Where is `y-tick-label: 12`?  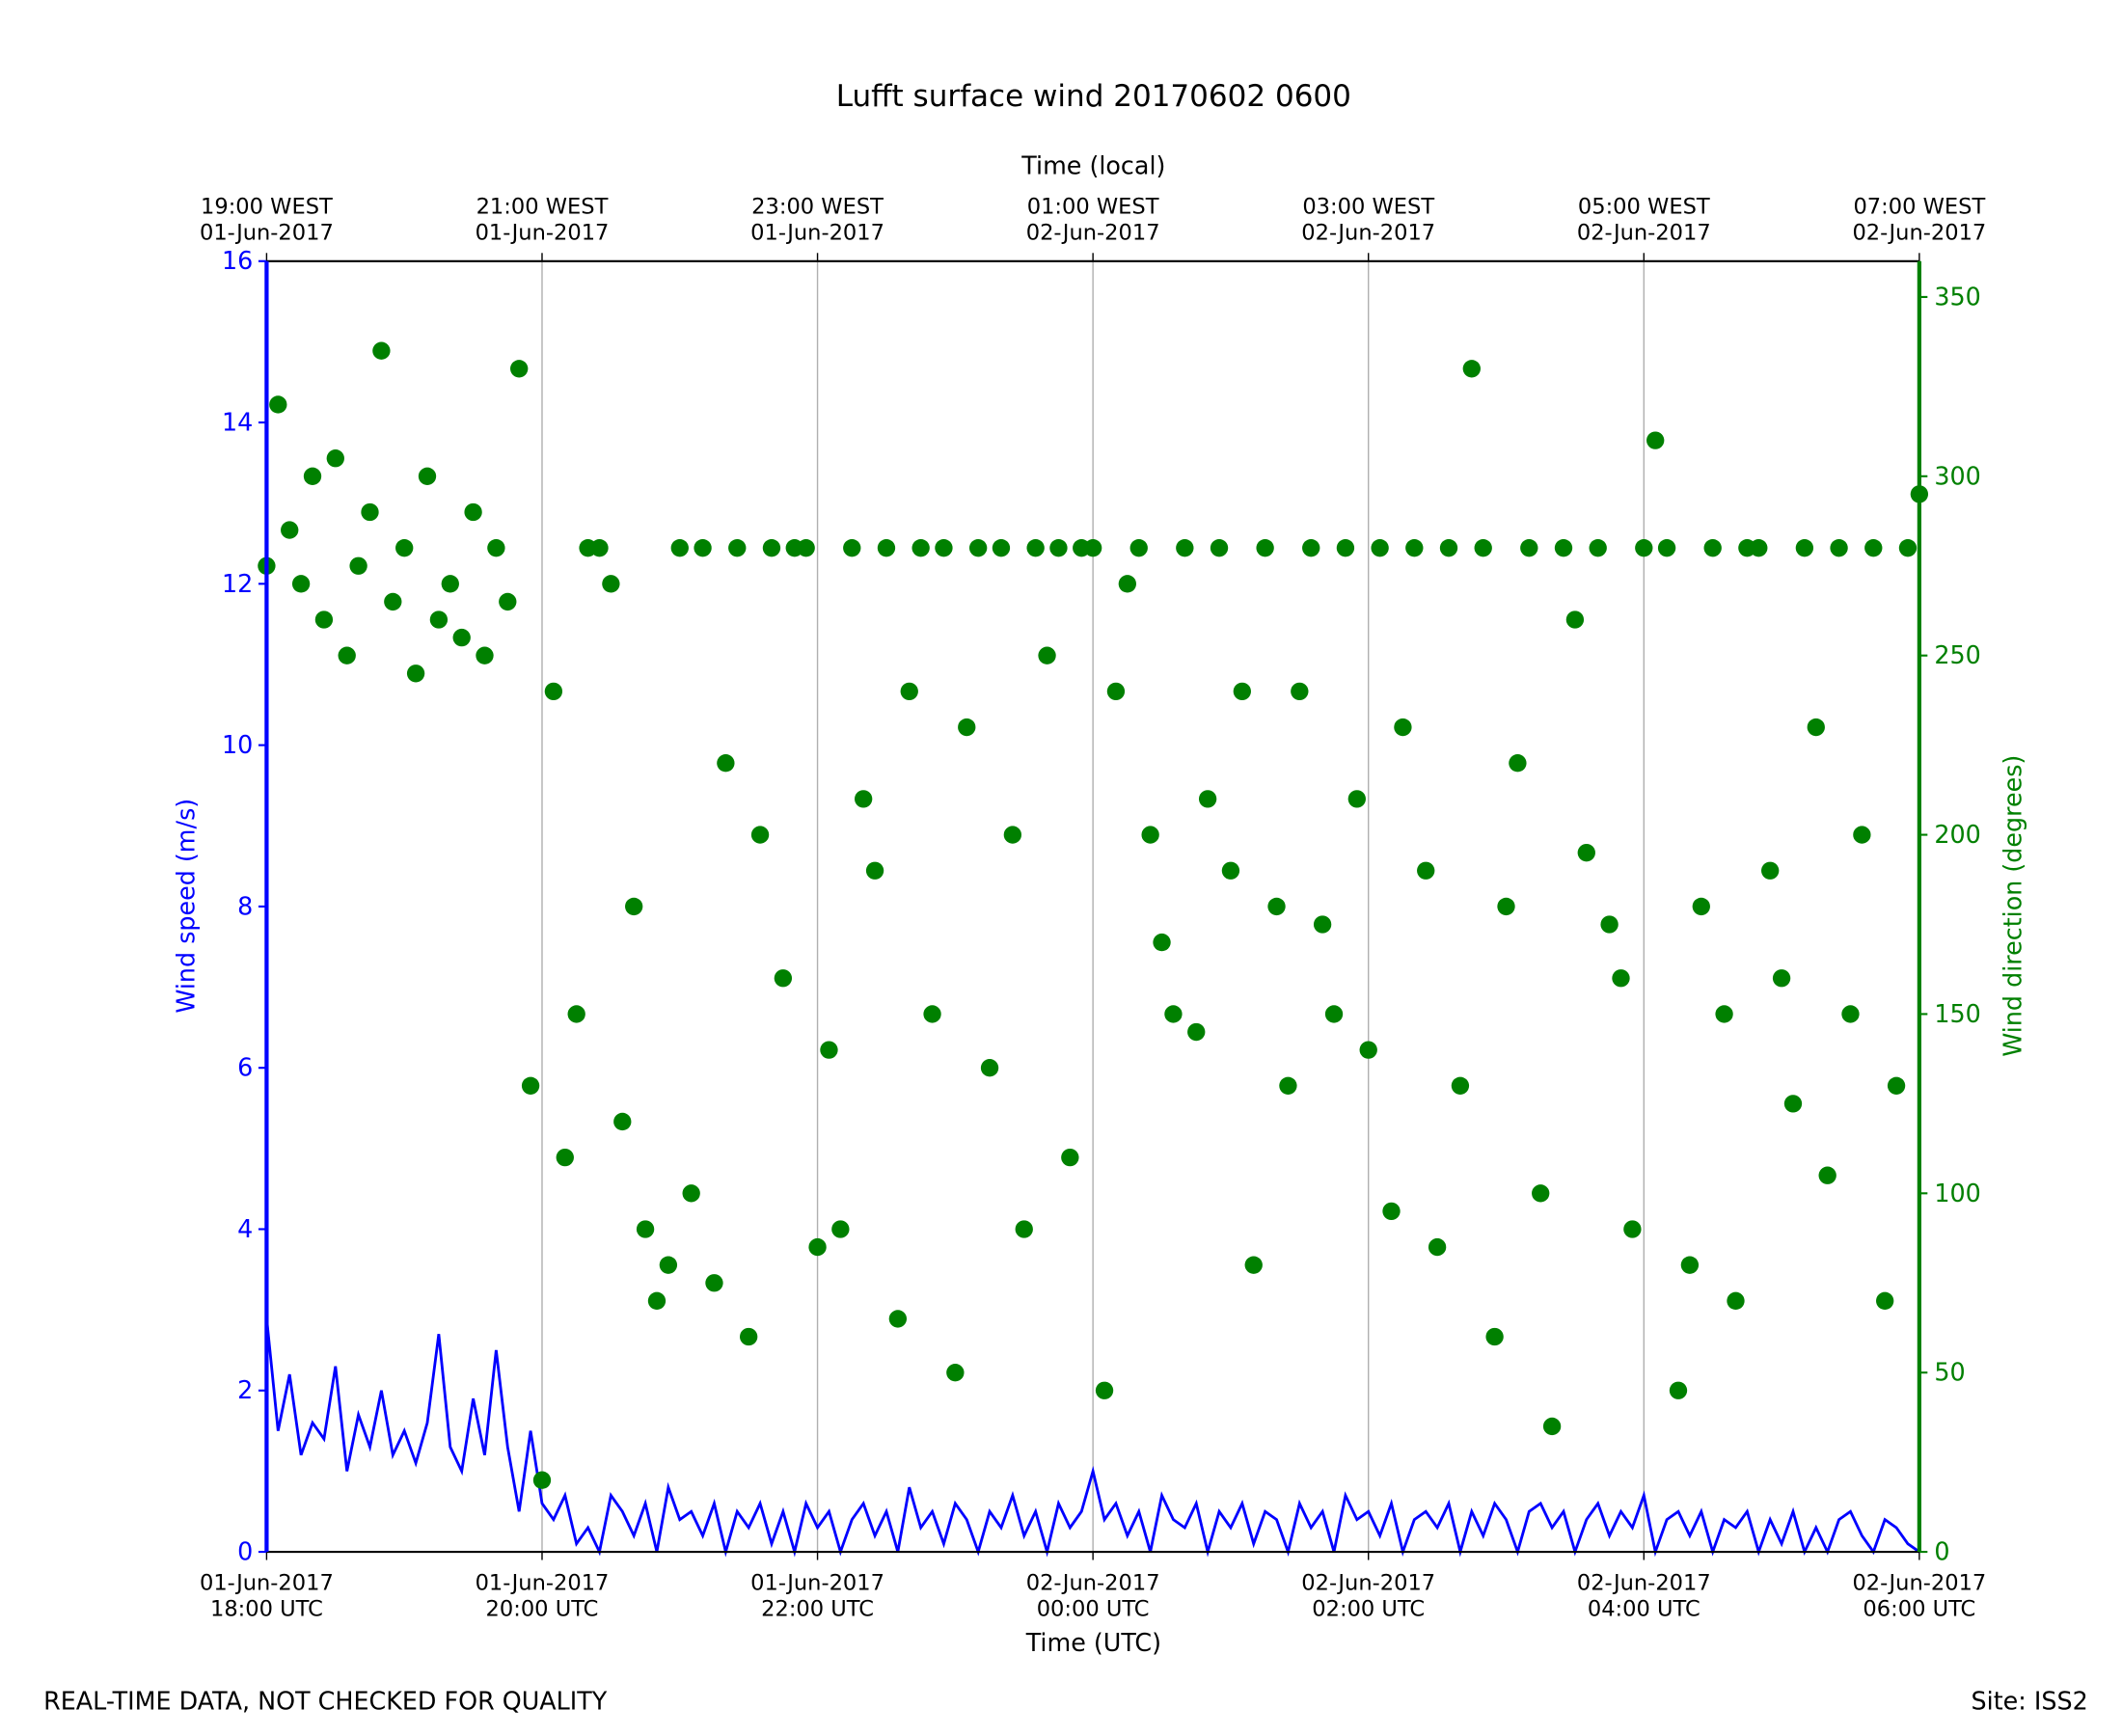
y-tick-label: 12 is located at coordinates (238, 584).